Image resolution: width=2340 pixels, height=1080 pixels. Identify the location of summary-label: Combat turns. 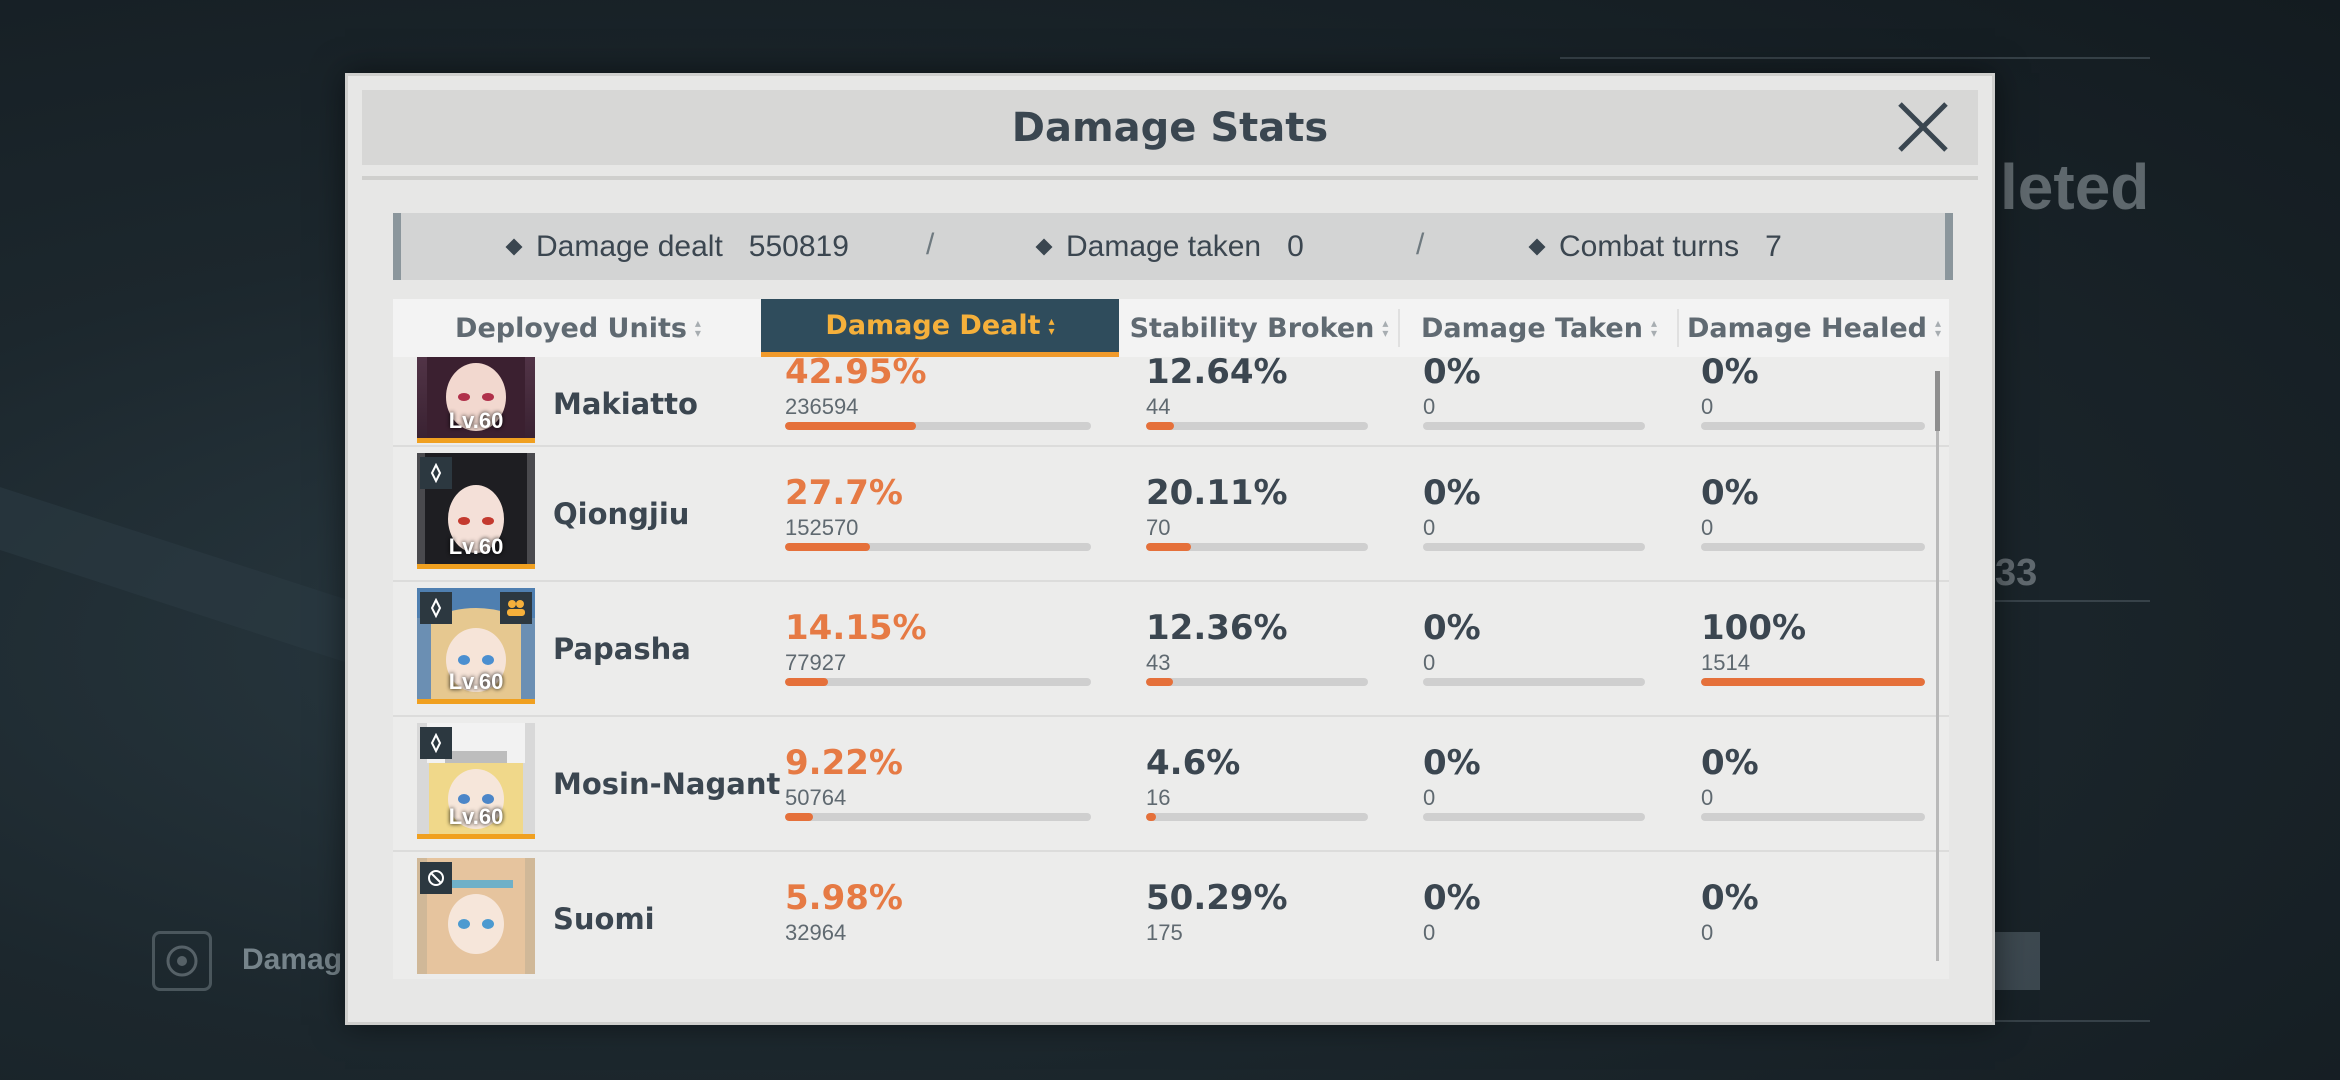
(1649, 246).